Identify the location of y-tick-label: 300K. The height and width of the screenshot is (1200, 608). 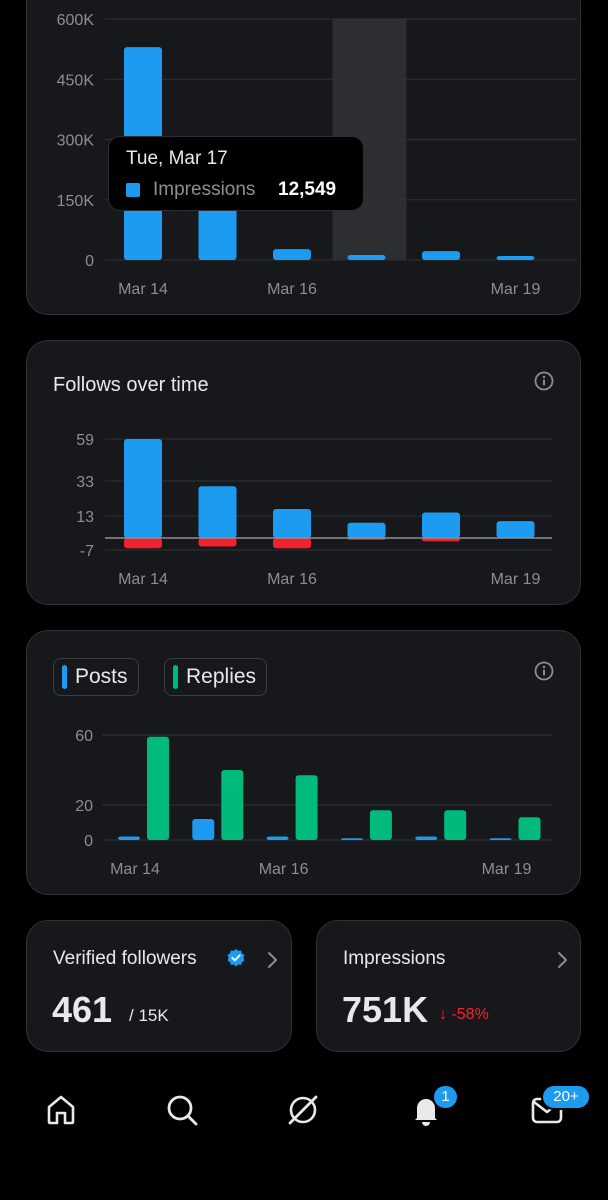
(76, 141).